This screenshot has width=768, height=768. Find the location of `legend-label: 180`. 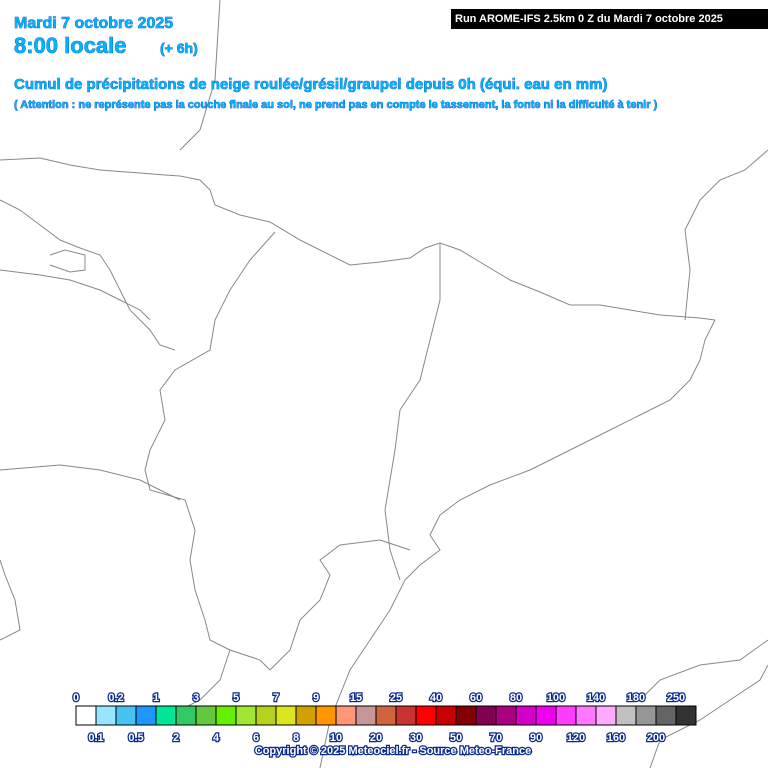

legend-label: 180 is located at coordinates (636, 698).